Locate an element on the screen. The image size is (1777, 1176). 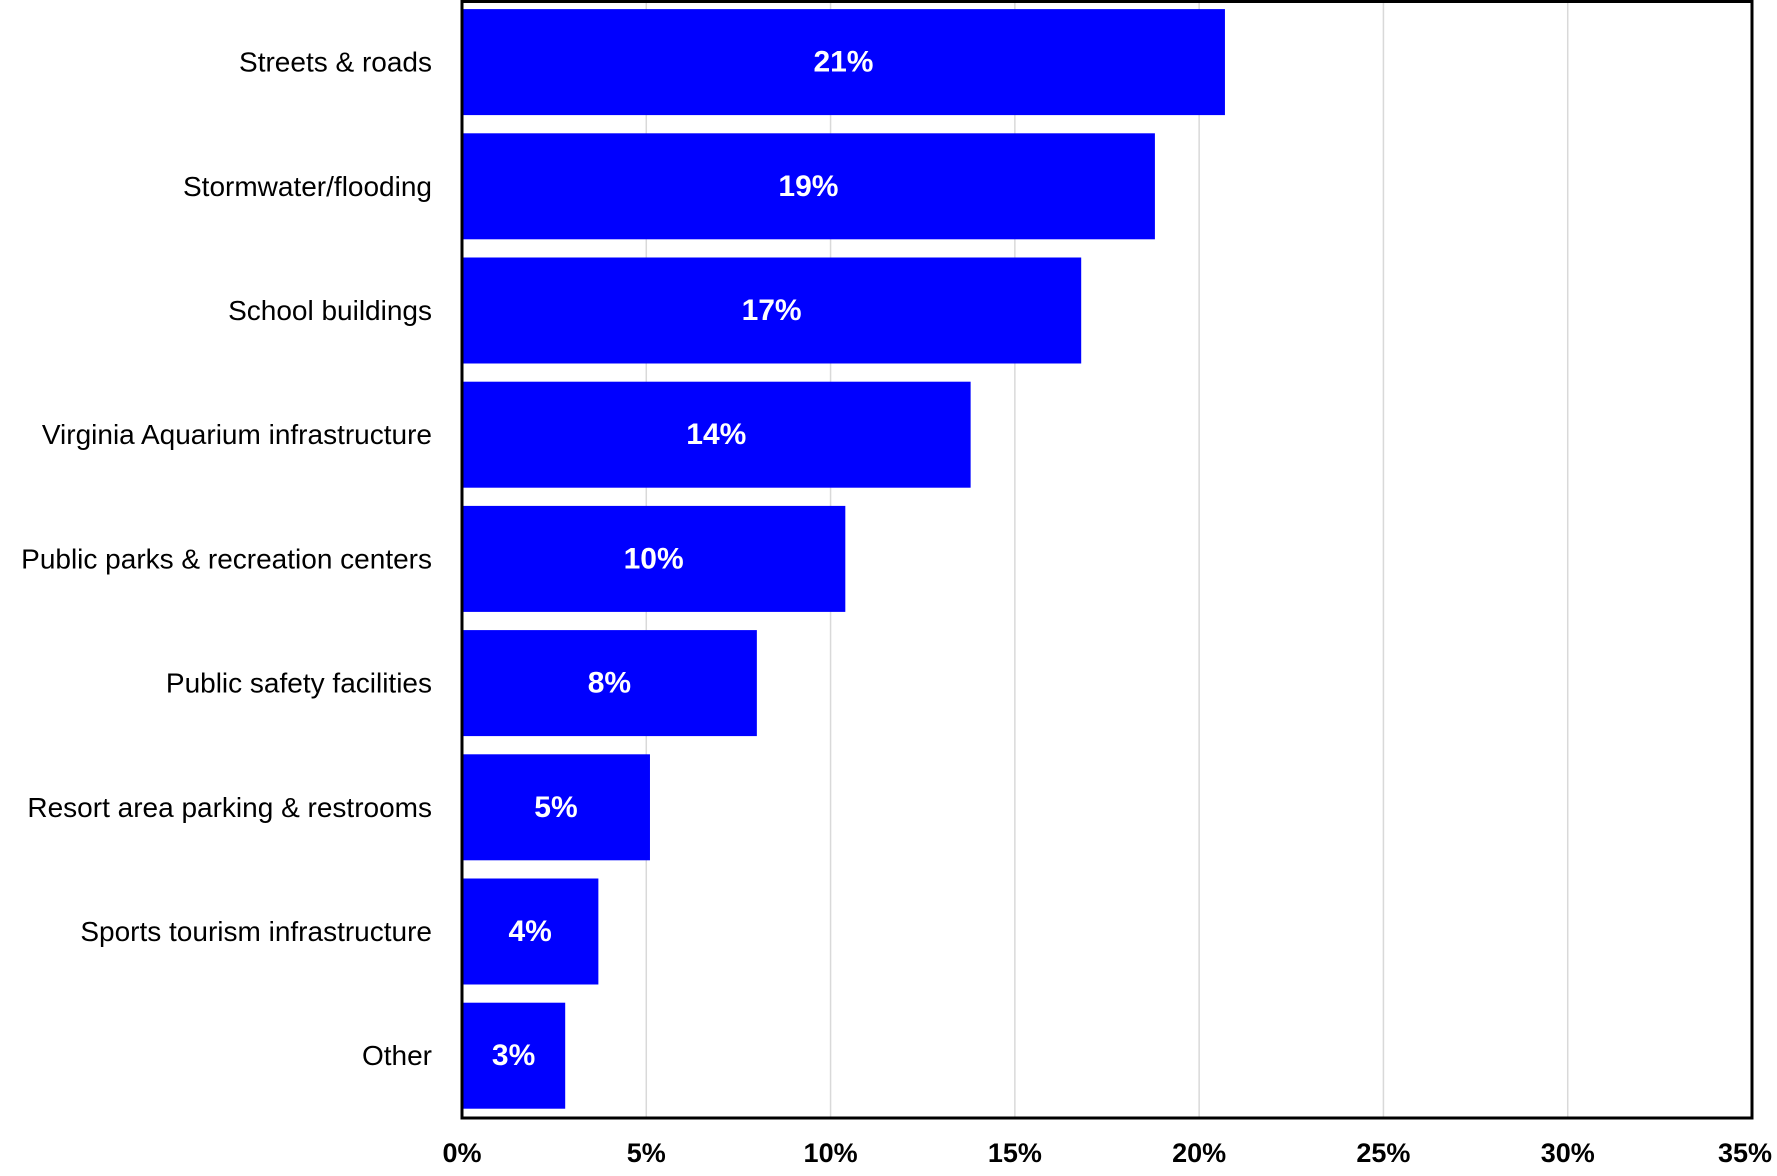
value-label: 14% is located at coordinates (716, 434).